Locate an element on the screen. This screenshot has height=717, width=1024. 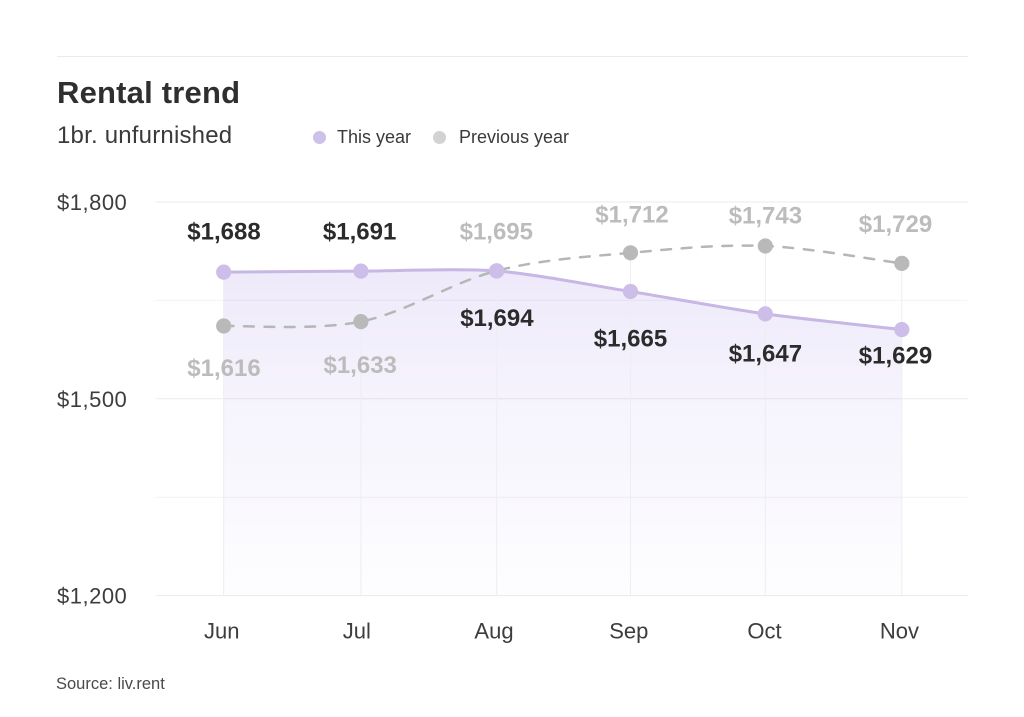
svg-text: Sep is located at coordinates (628, 631).